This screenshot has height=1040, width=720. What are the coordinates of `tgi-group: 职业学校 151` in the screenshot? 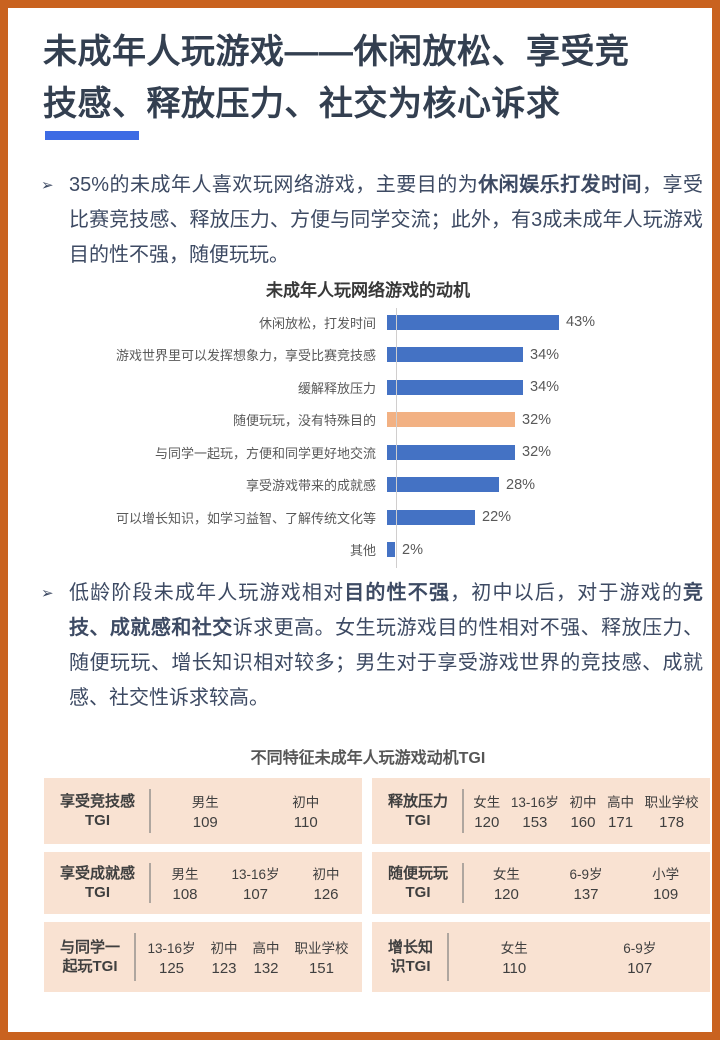 It's located at (321, 957).